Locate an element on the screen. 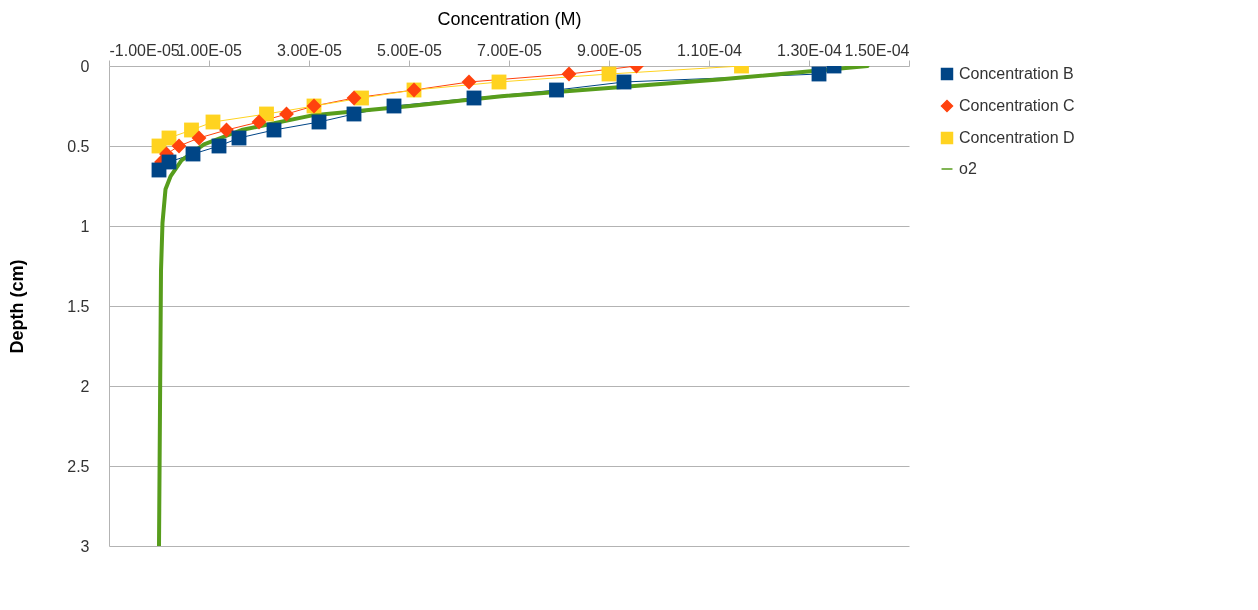 This screenshot has width=1258, height=610. y-tick-label: 2.5 is located at coordinates (78, 466).